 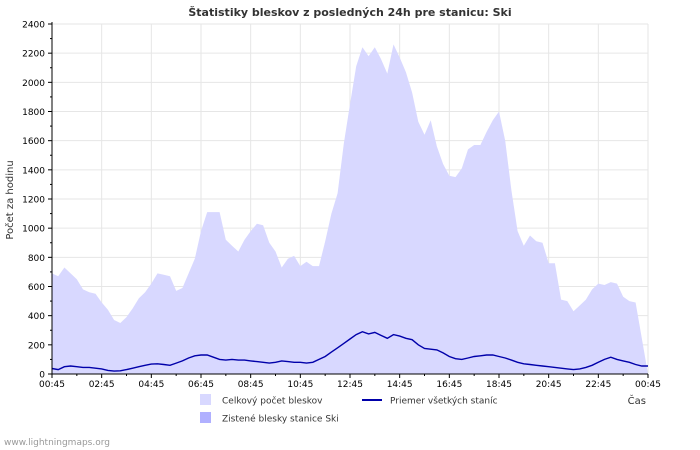 What do you see at coordinates (598, 385) in the screenshot?
I see `x-tick-label: 22:45` at bounding box center [598, 385].